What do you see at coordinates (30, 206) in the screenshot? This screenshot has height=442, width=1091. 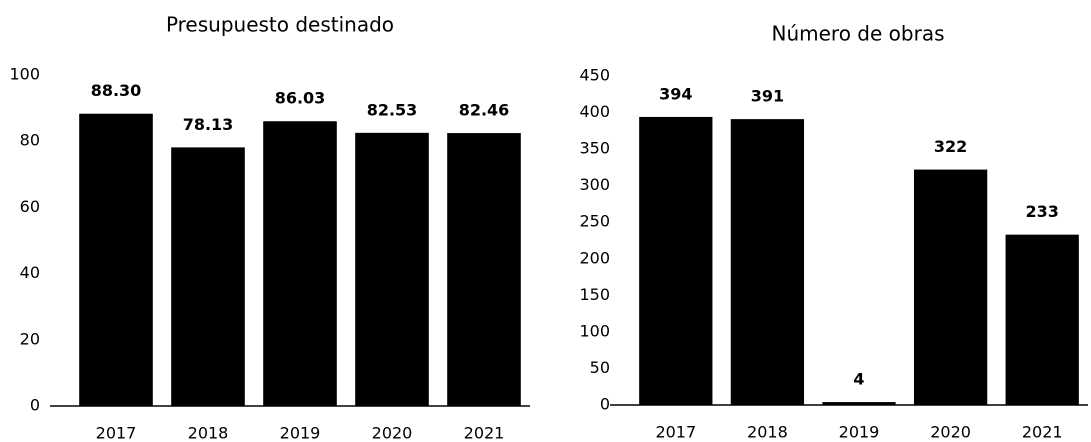 I see `y-tick-label: 60` at bounding box center [30, 206].